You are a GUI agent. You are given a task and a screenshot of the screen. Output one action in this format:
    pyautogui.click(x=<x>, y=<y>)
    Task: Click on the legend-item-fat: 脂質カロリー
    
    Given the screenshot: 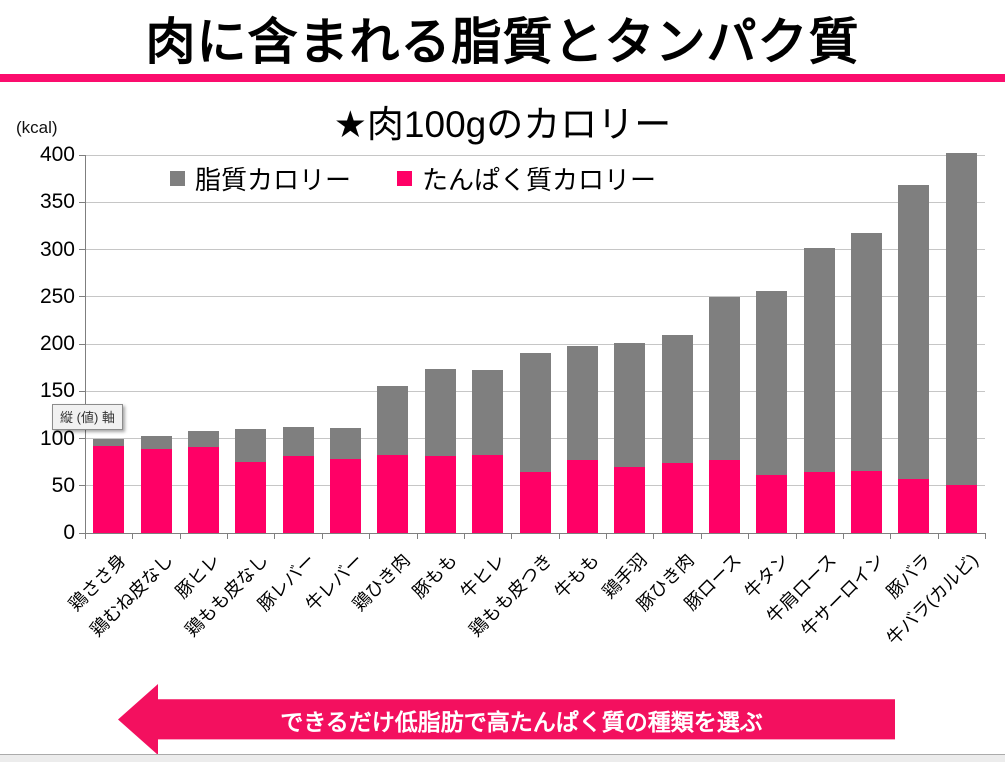 What is the action you would take?
    pyautogui.click(x=260, y=178)
    